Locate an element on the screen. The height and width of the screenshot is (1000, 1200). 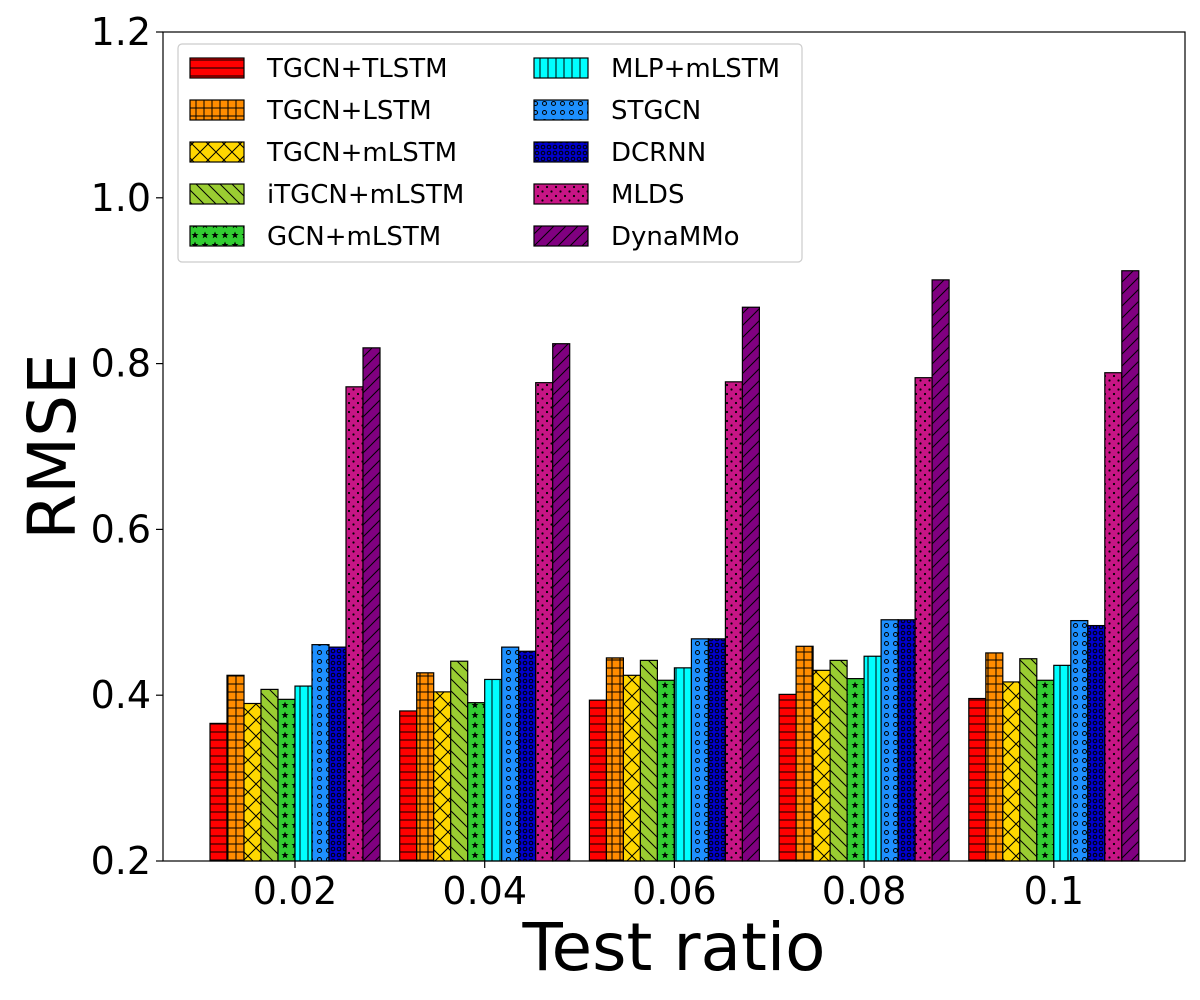
y-tick-label: 0.4 is located at coordinates (121, 695).